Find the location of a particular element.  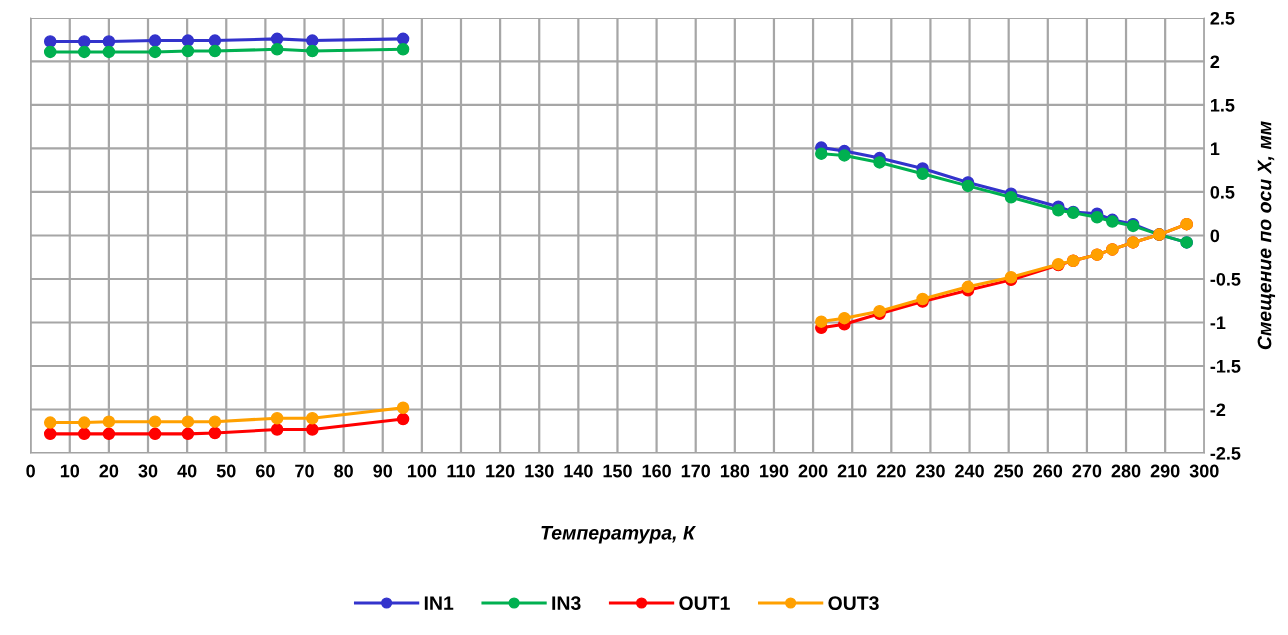

x-tick-label: 70 is located at coordinates (304, 471).